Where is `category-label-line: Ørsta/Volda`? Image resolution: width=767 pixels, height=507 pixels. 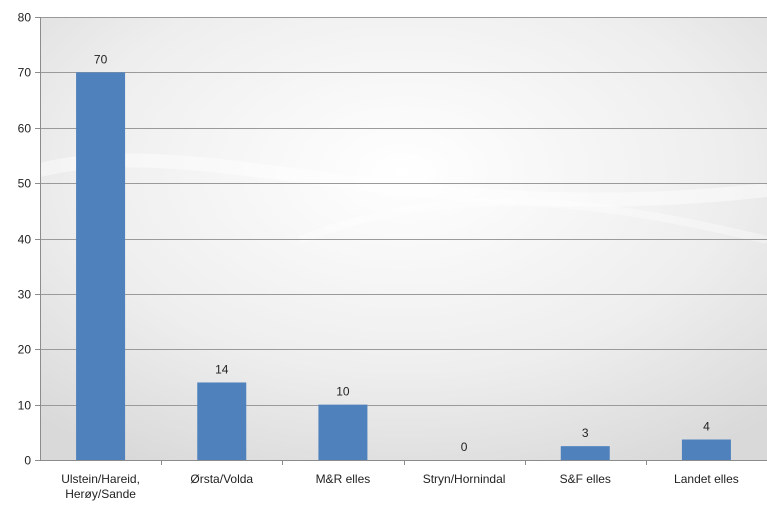
category-label-line: Ørsta/Volda is located at coordinates (221, 479).